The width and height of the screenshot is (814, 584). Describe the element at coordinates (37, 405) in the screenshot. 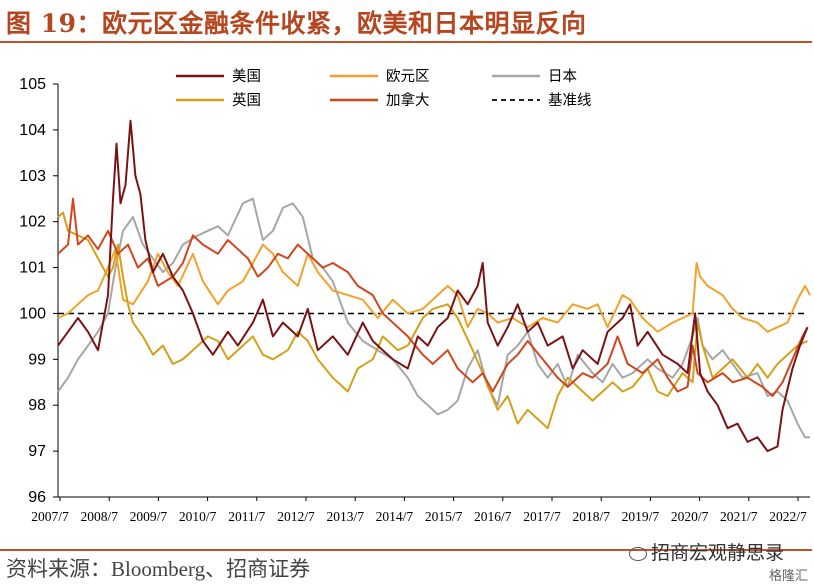

I see `y-tick-label: 98` at that location.